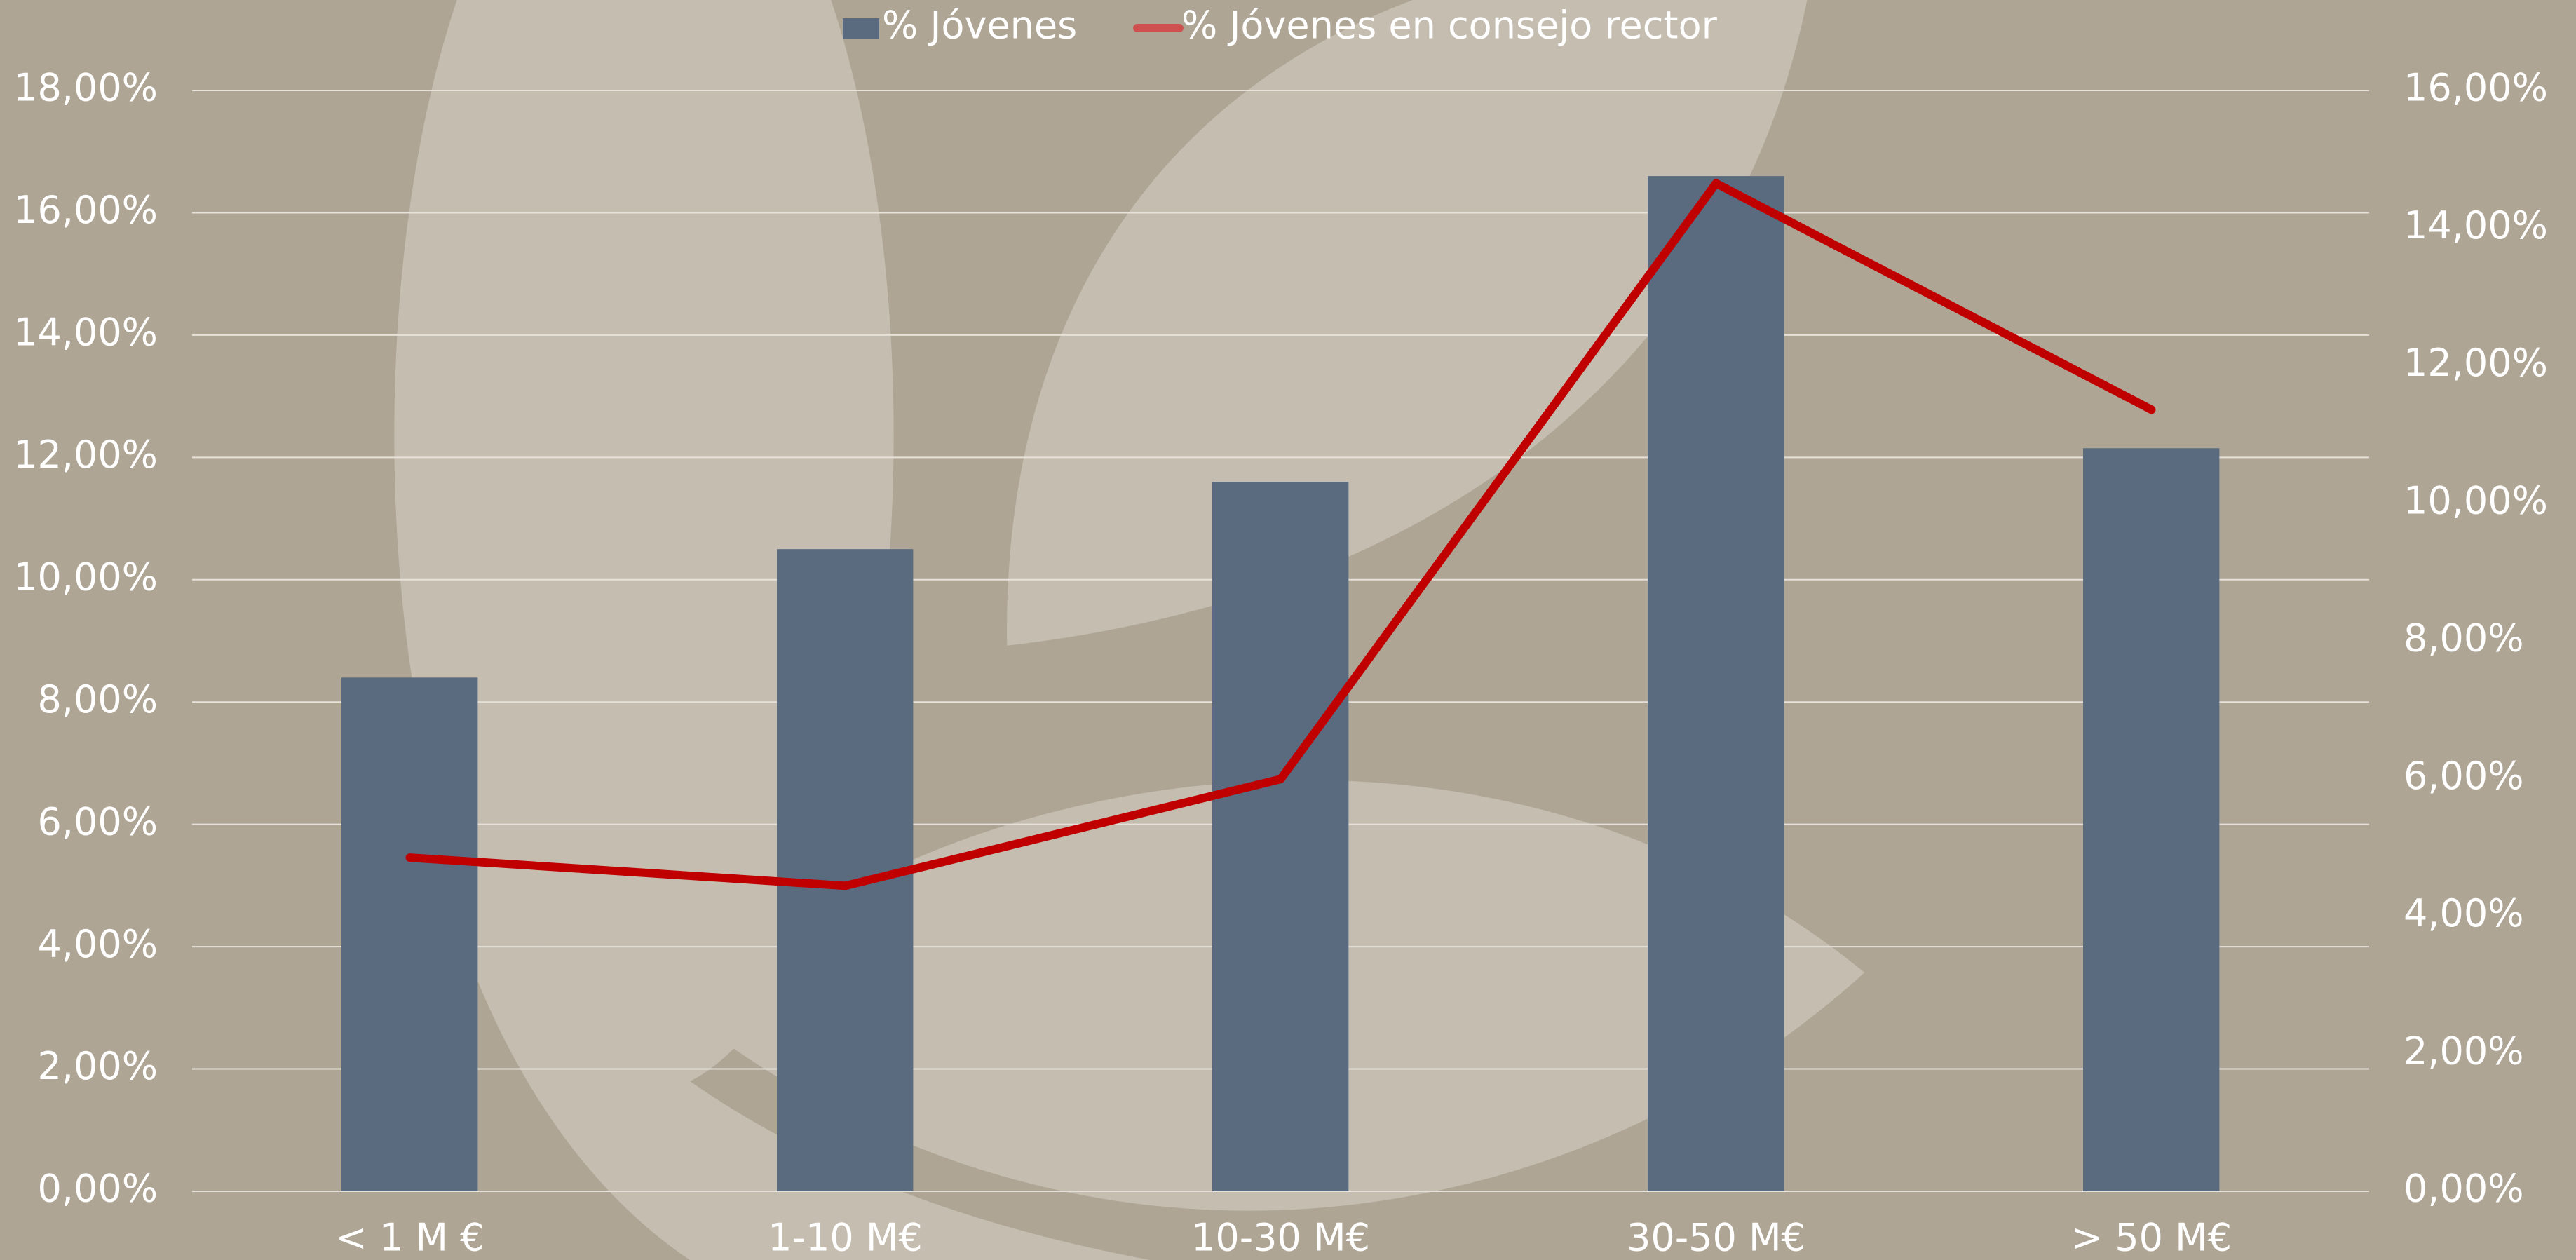 Image resolution: width=2576 pixels, height=1260 pixels. What do you see at coordinates (85, 333) in the screenshot?
I see `y-tick-label: 14,00%` at bounding box center [85, 333].